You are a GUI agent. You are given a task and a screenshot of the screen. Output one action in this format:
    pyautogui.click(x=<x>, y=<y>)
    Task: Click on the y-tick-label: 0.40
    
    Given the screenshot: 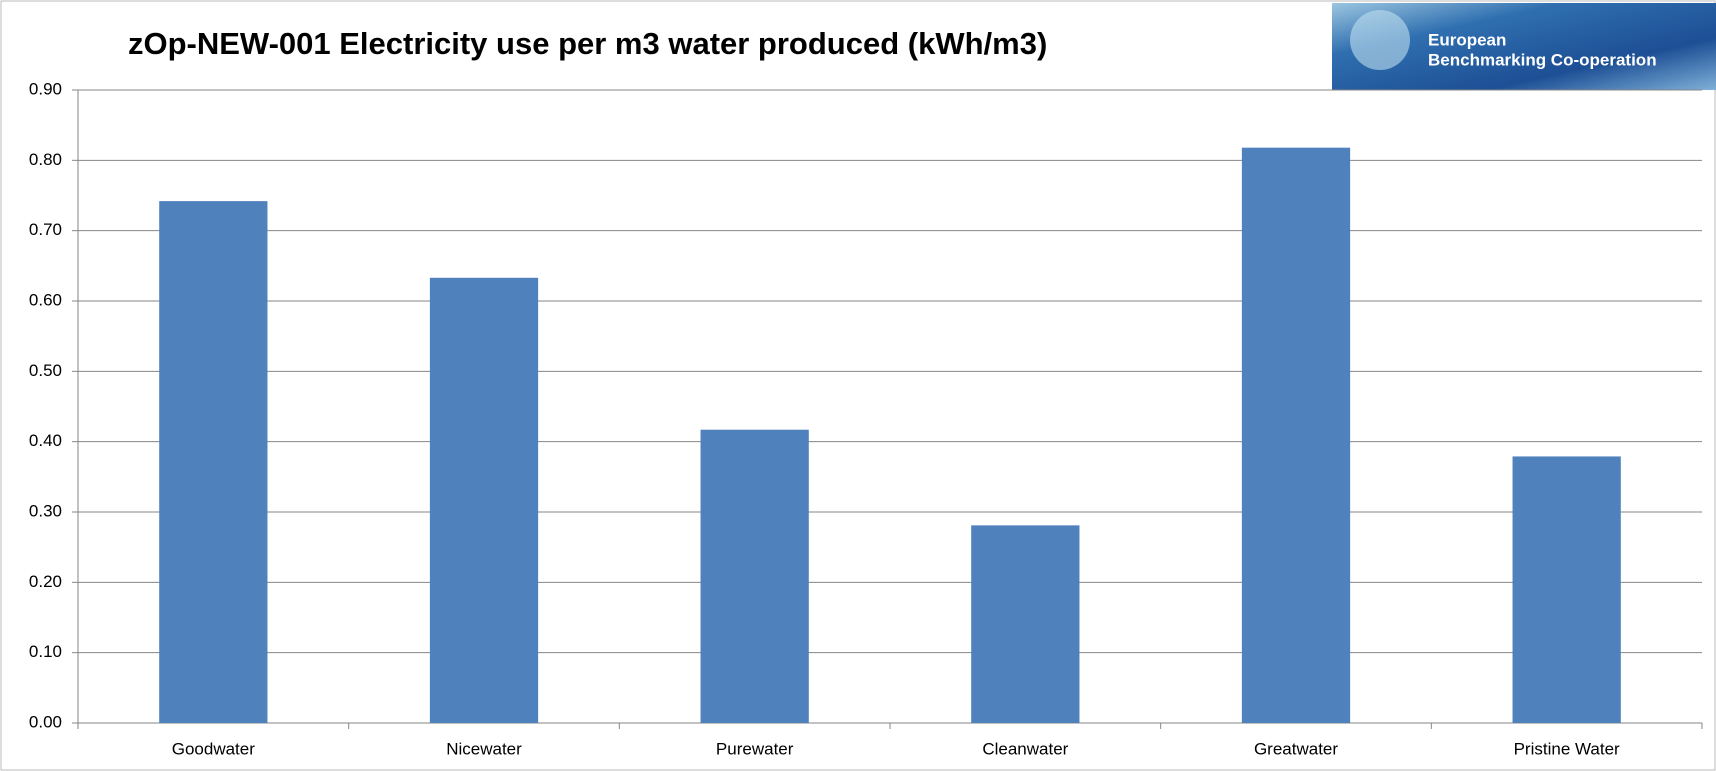 What is the action you would take?
    pyautogui.click(x=45, y=440)
    